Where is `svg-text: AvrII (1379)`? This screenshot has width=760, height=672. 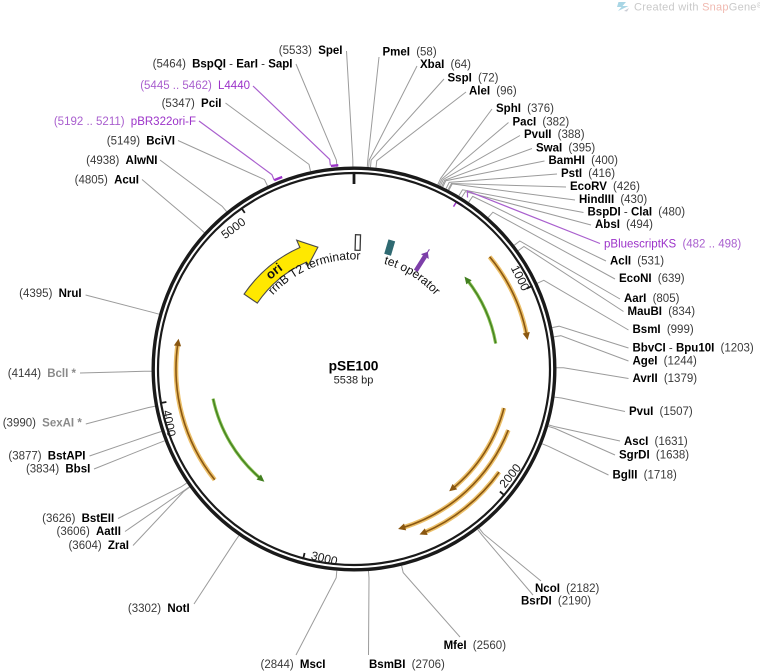
svg-text: AvrII (1379) is located at coordinates (665, 379).